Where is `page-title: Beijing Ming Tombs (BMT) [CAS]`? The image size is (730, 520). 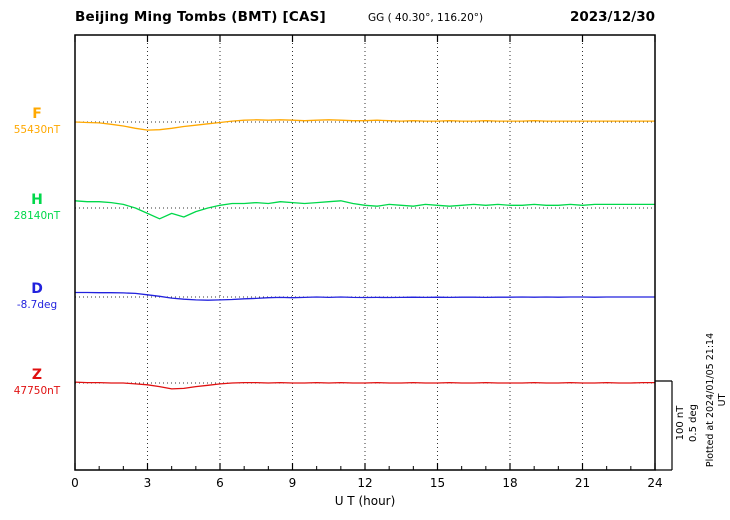 page-title: Beijing Ming Tombs (BMT) [CAS] is located at coordinates (200, 17).